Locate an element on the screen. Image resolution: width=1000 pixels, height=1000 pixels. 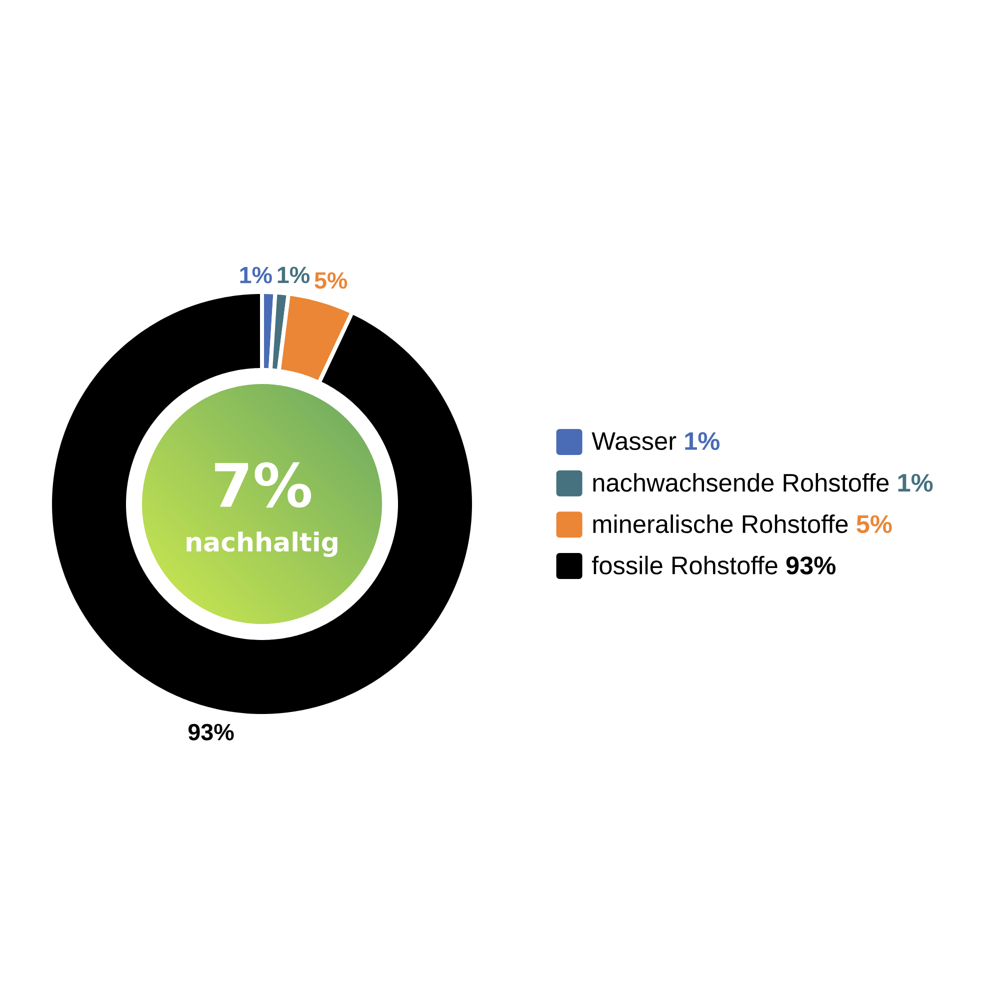
text: 93% is located at coordinates (811, 565).